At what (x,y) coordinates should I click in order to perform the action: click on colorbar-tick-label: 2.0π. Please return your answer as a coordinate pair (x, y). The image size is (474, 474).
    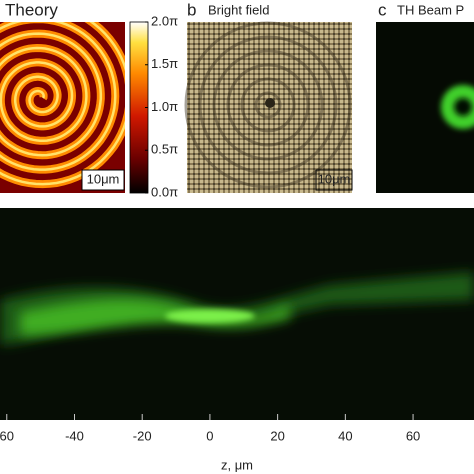
    Looking at the image, I should click on (164, 20).